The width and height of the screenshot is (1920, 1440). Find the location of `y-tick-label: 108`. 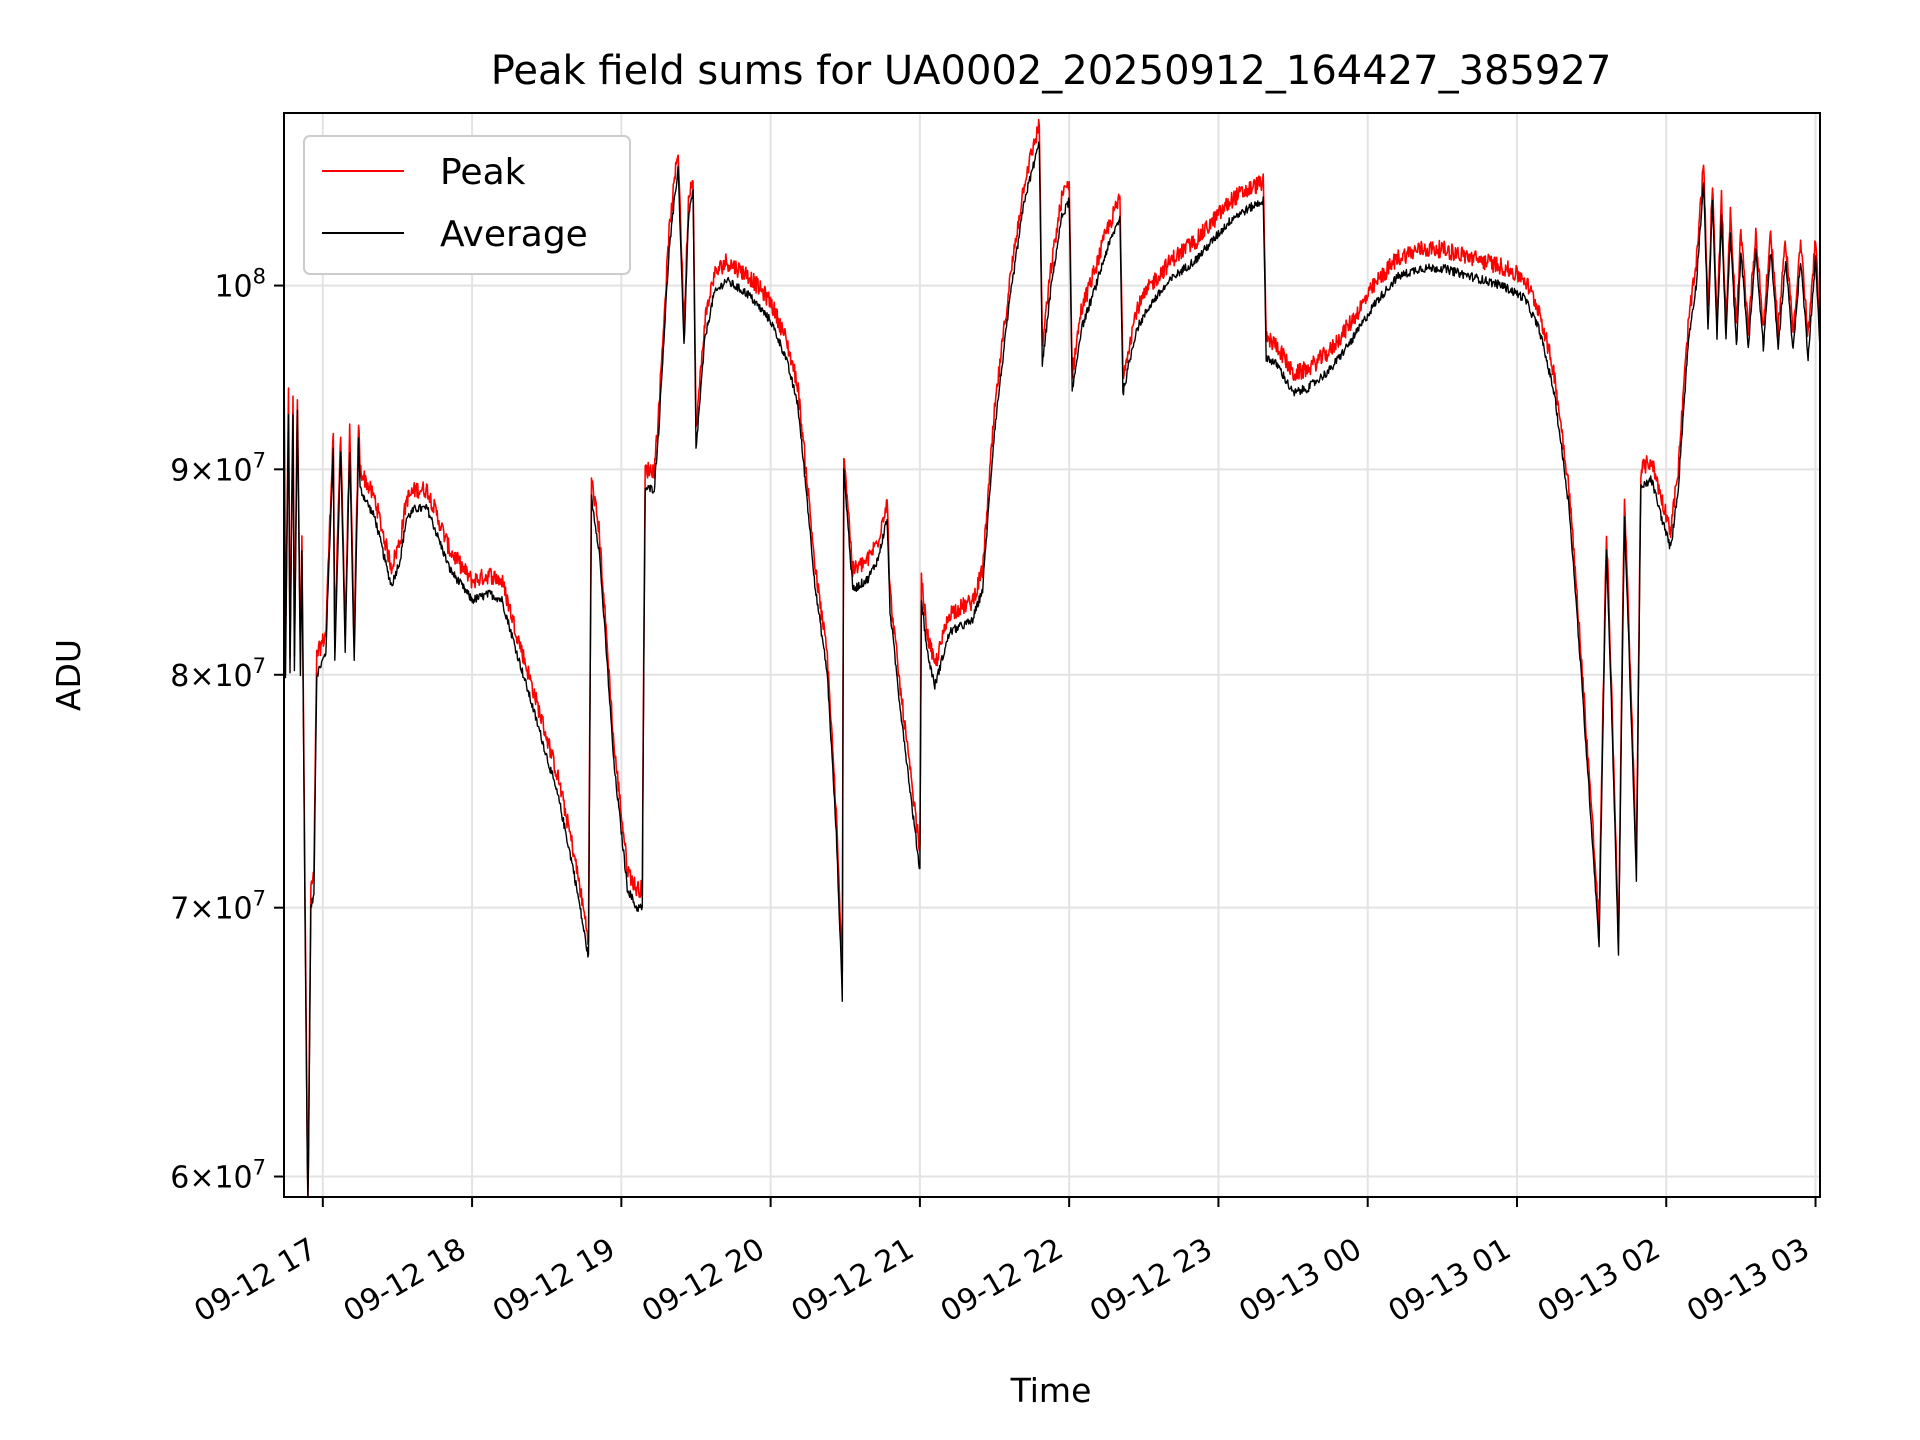

y-tick-label: 108 is located at coordinates (240, 285).